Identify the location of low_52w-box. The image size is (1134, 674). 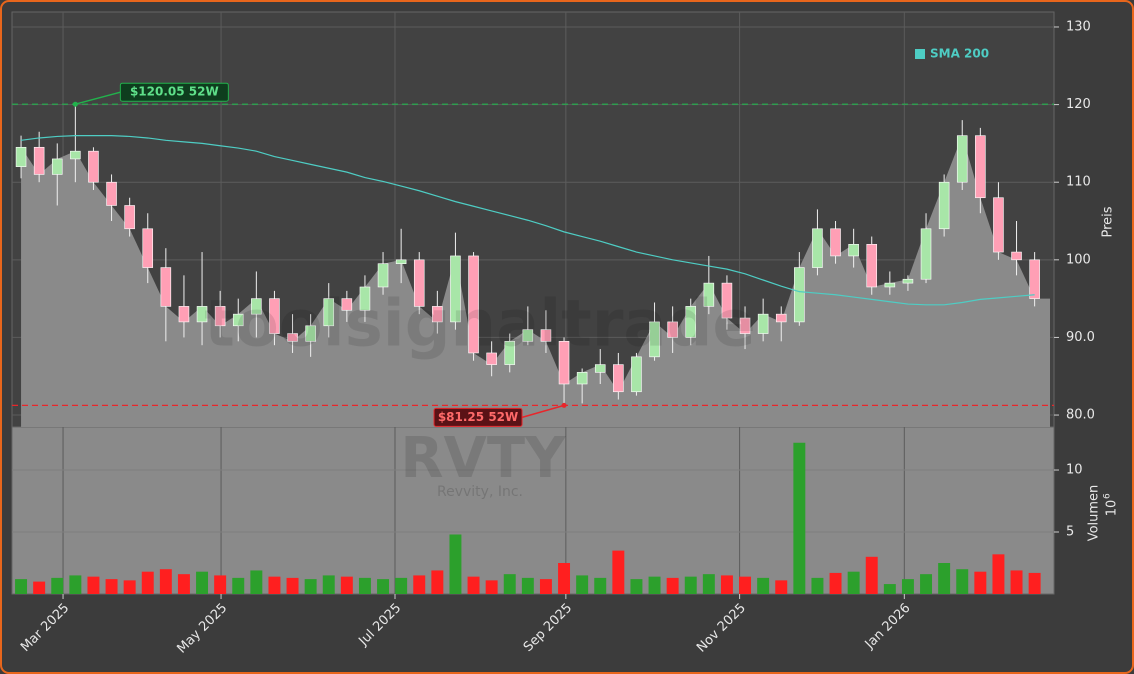
(478, 417).